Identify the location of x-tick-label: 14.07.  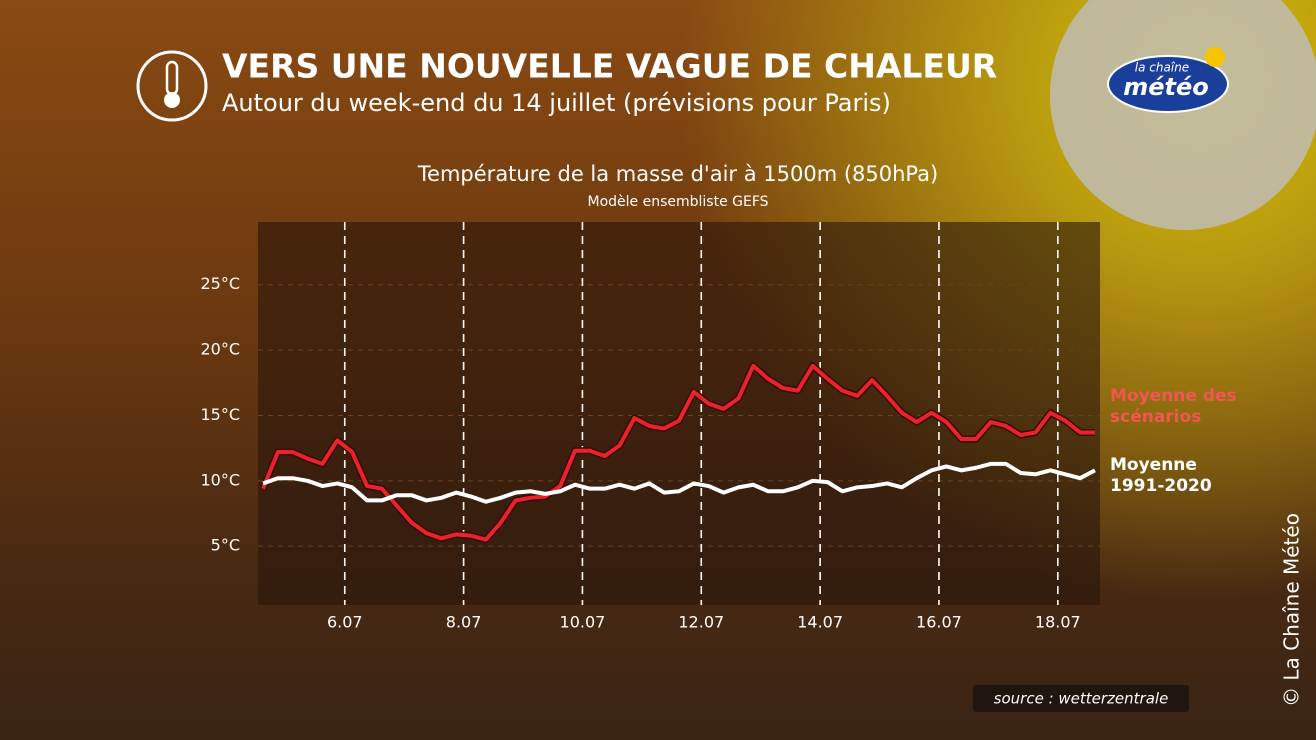
(820, 622).